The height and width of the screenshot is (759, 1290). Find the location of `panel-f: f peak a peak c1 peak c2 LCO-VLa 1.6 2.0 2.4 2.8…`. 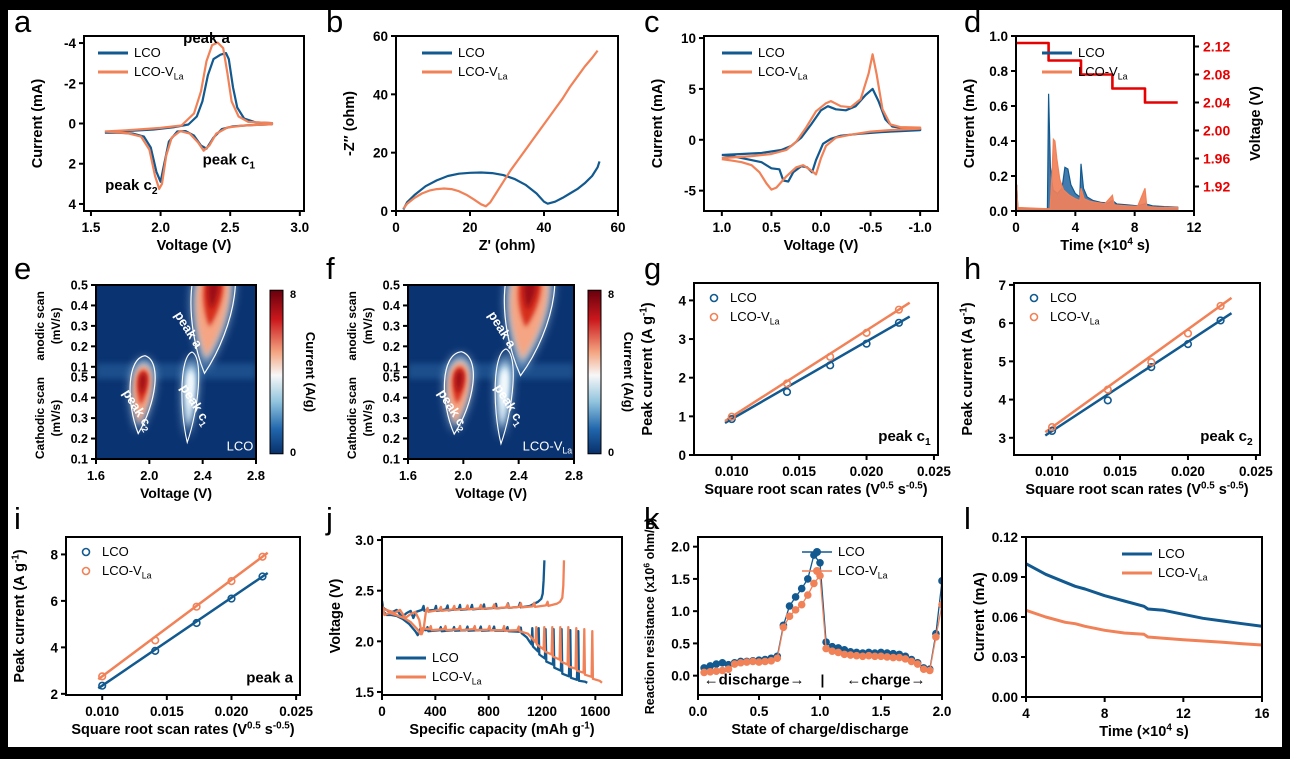

panel-f: f peak a peak c1 peak c2 LCO-VLa 1.6 2.0 2.4 2.8… is located at coordinates (479, 379).